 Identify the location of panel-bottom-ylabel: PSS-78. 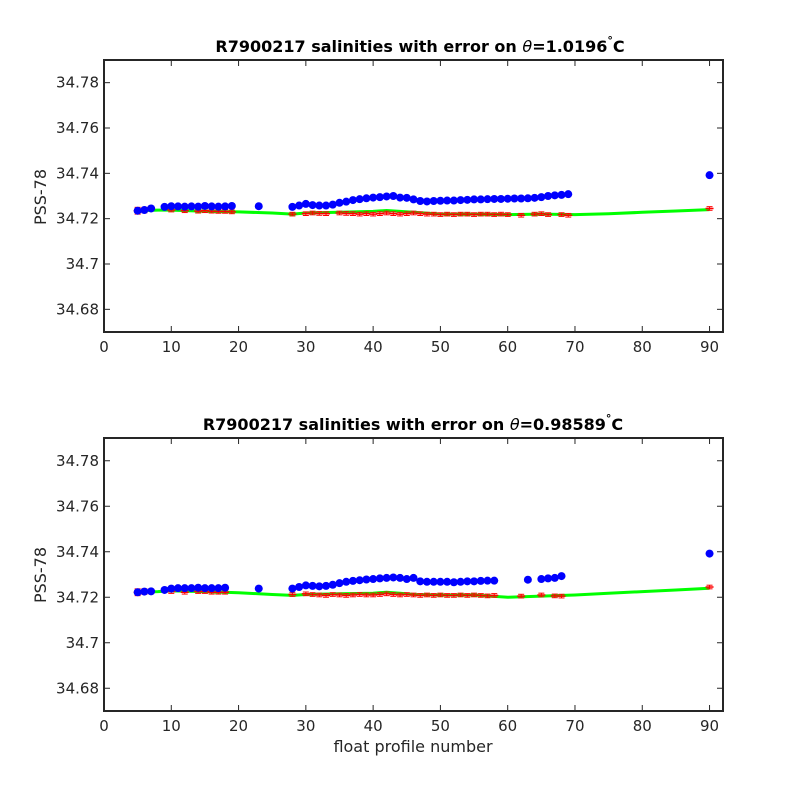
(40, 575).